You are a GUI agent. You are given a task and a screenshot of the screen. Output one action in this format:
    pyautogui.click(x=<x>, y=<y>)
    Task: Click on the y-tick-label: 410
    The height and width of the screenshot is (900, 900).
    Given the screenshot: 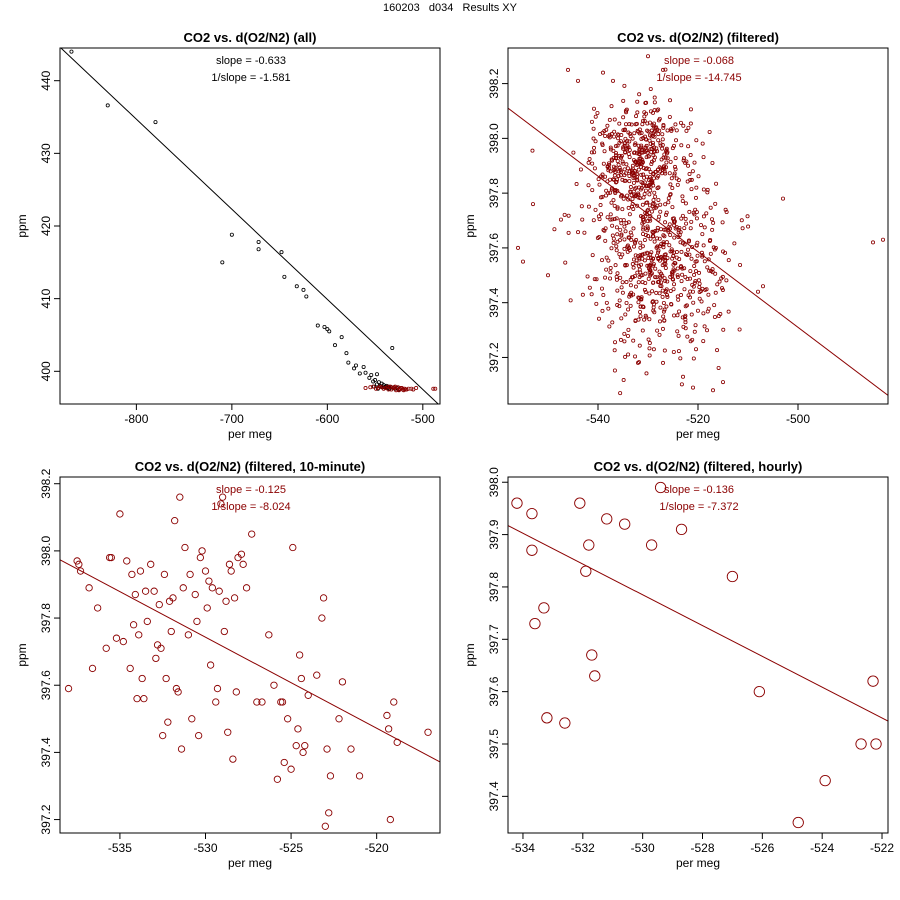 What is the action you would take?
    pyautogui.click(x=46, y=298)
    